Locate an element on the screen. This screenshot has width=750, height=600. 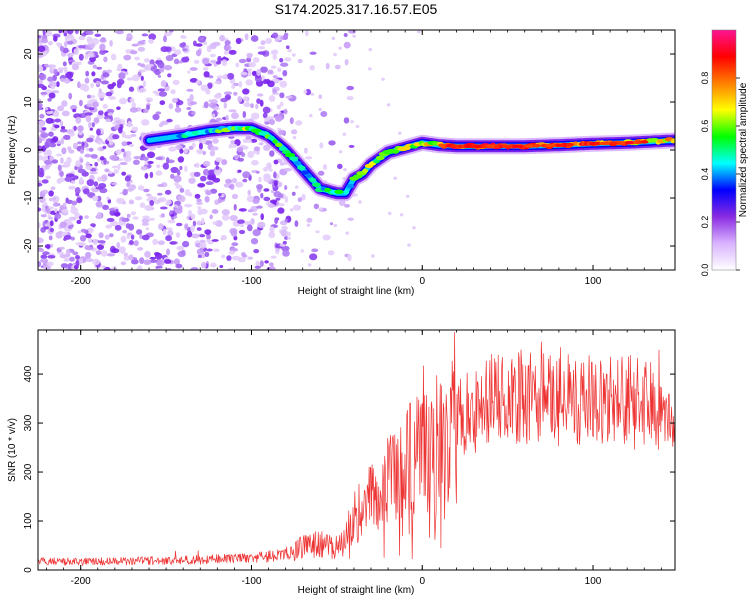
y-tick-label: 200 is located at coordinates (28, 471).